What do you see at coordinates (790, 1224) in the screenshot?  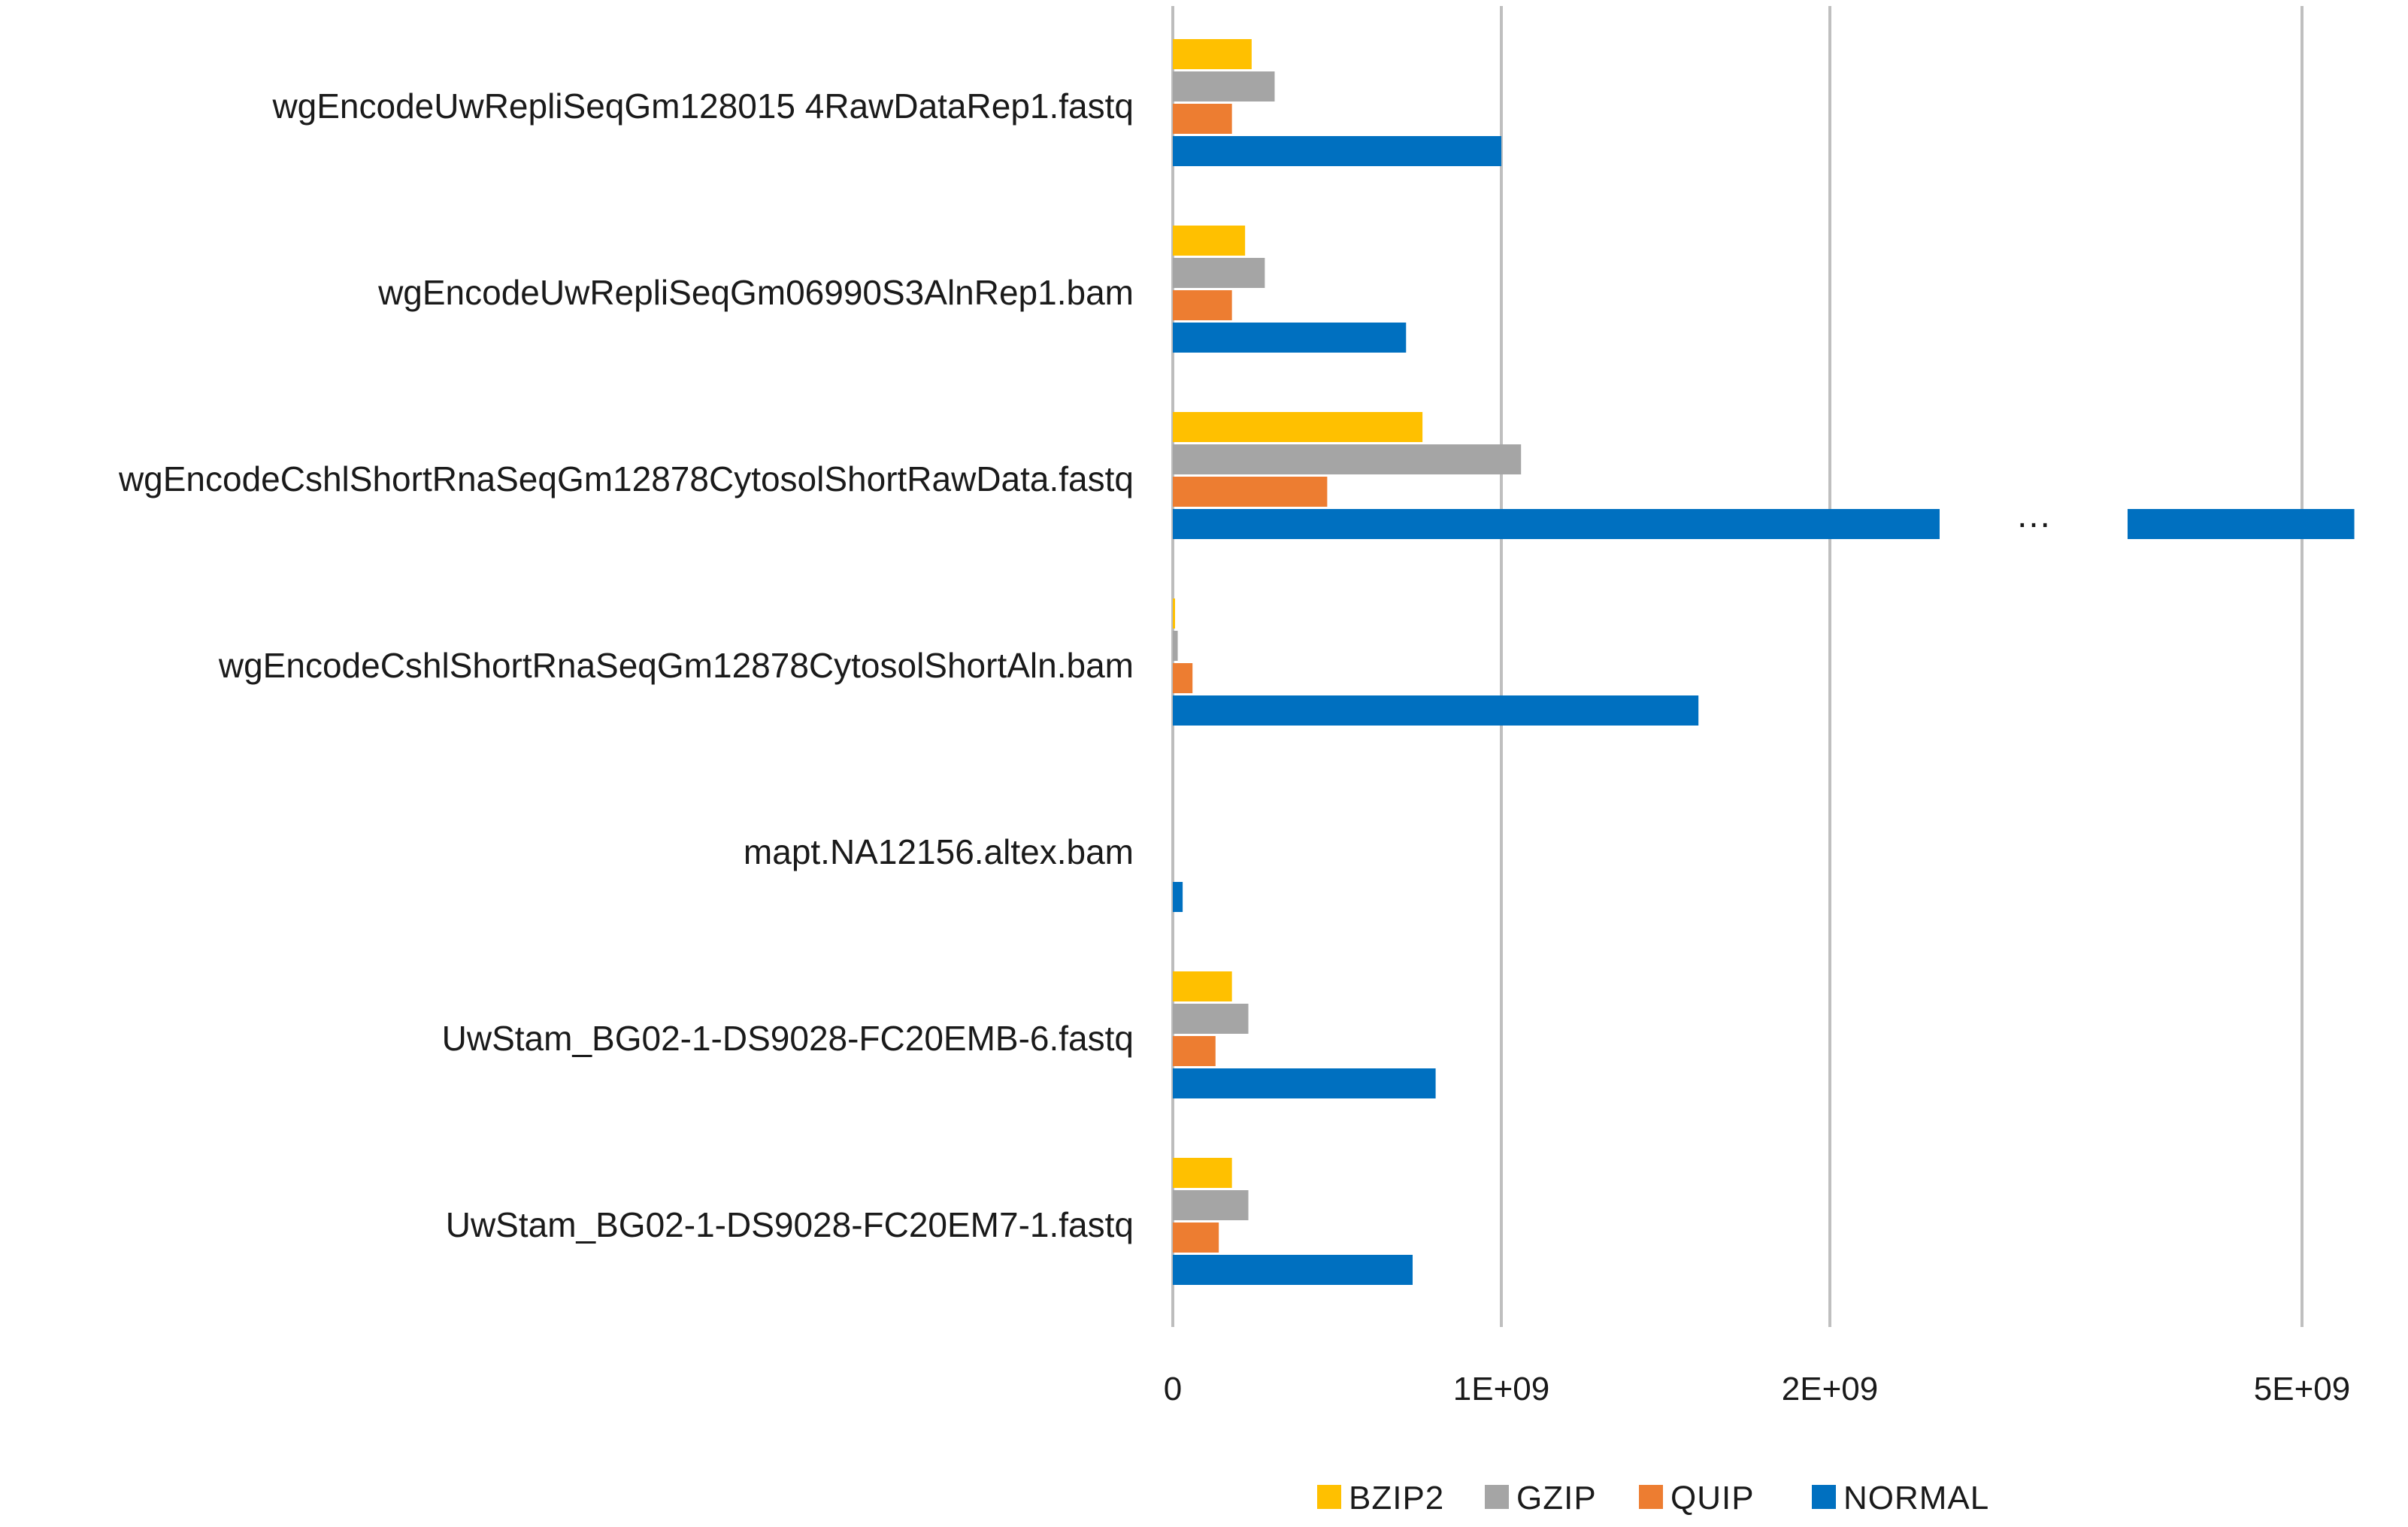 I see `category-label-6: UwStam_BG02-1-DS9028-FC20EM7-1.fastq` at bounding box center [790, 1224].